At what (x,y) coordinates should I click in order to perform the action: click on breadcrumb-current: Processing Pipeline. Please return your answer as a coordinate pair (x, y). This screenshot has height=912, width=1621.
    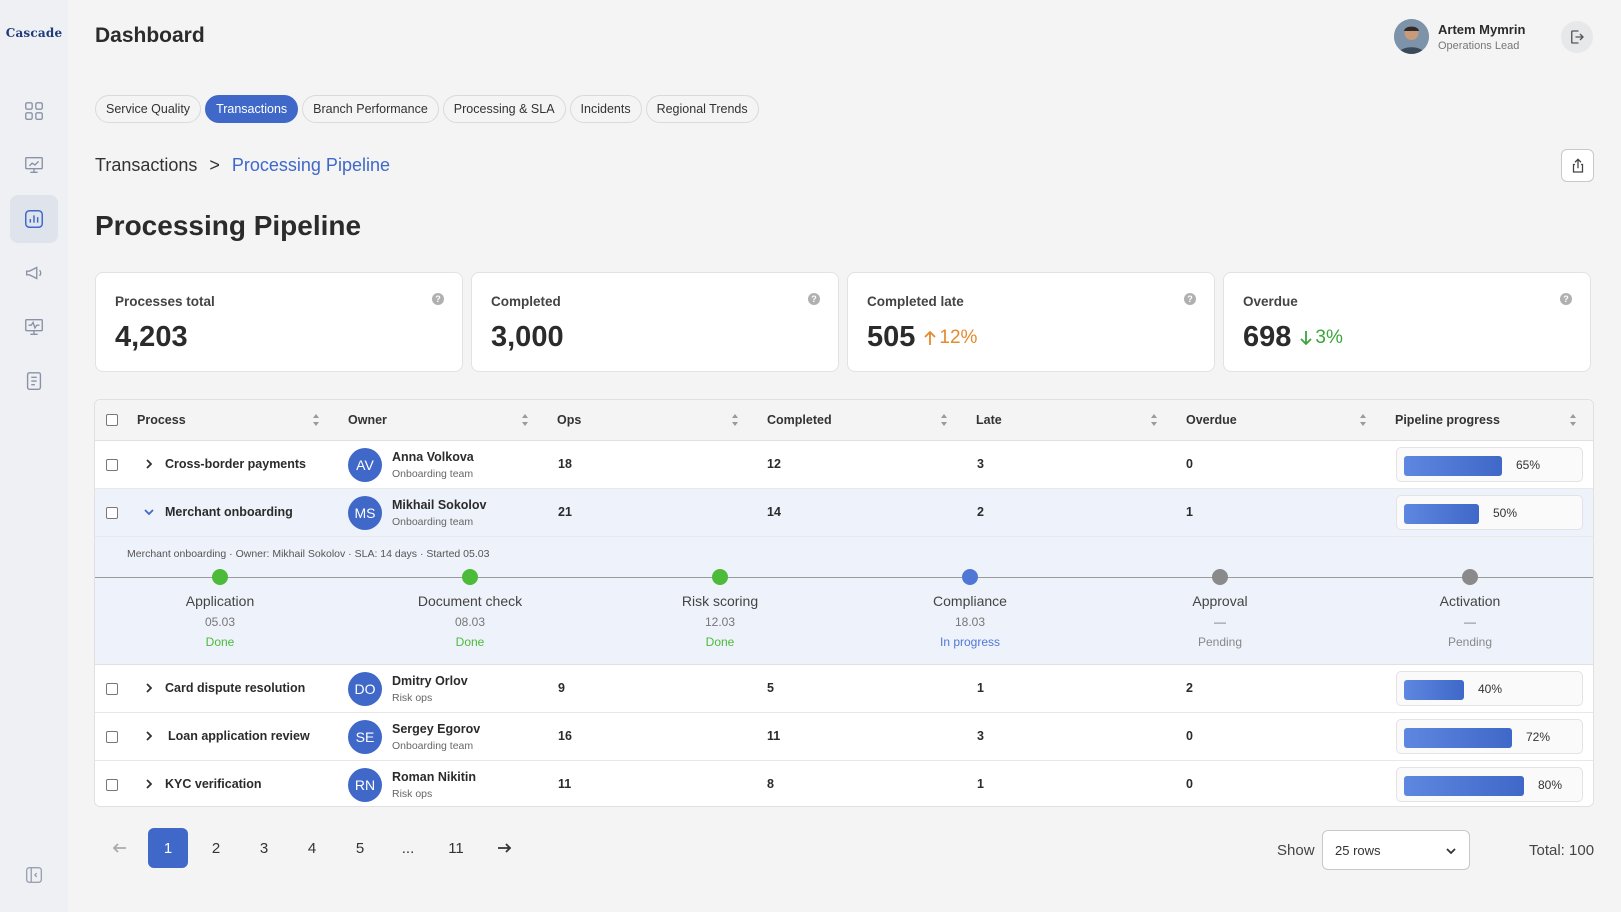
    Looking at the image, I should click on (310, 165).